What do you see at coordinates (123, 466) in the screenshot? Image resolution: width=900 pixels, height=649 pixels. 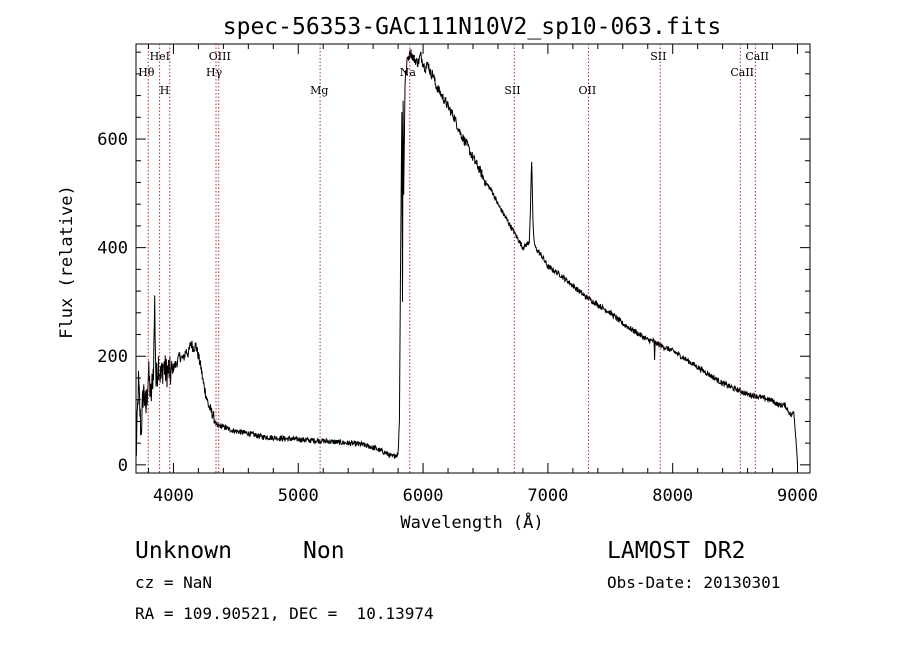 I see `y-tick-label-0: 0` at bounding box center [123, 466].